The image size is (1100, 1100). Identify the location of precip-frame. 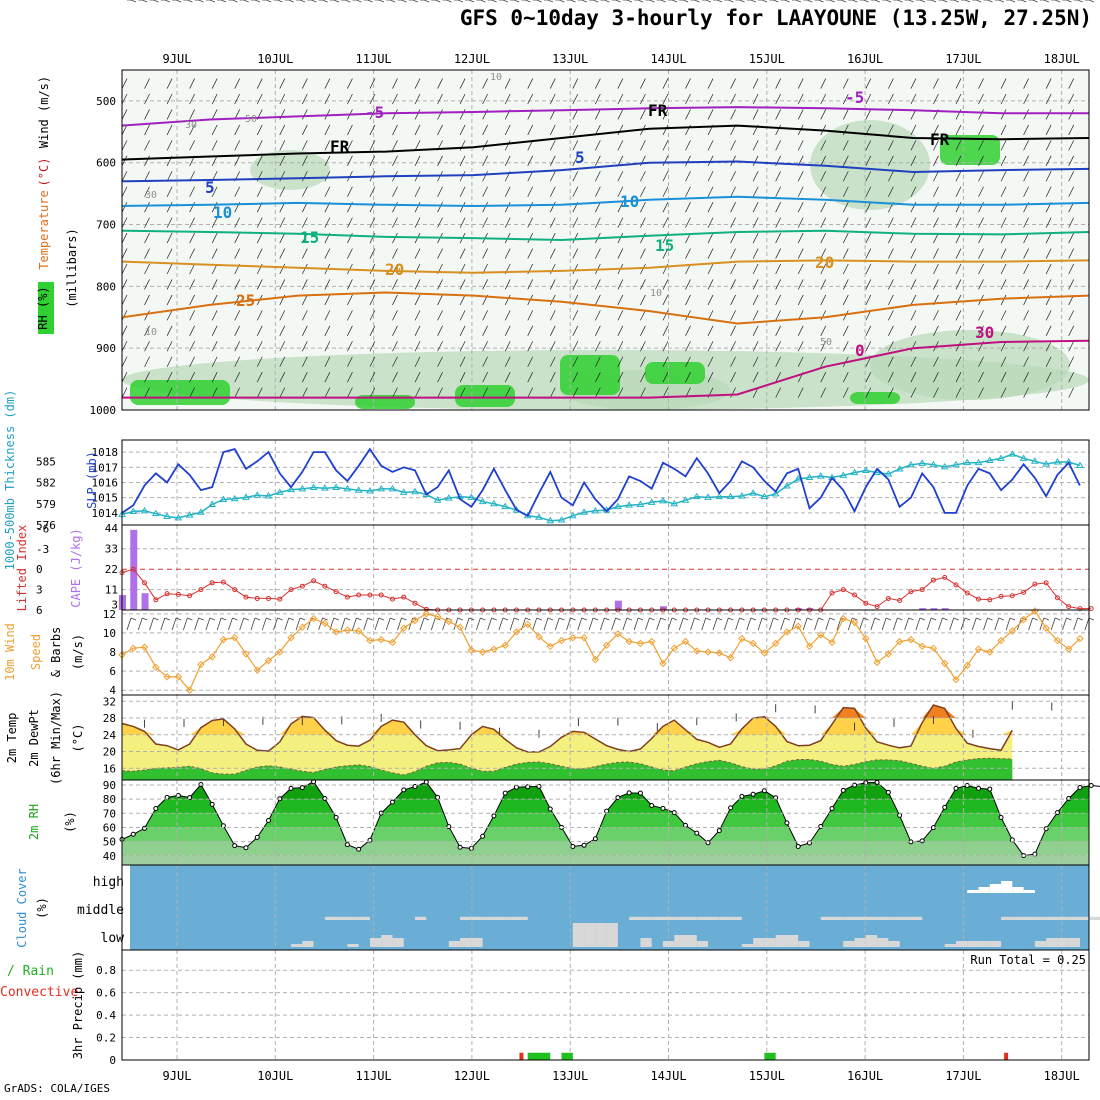
(605, 1005).